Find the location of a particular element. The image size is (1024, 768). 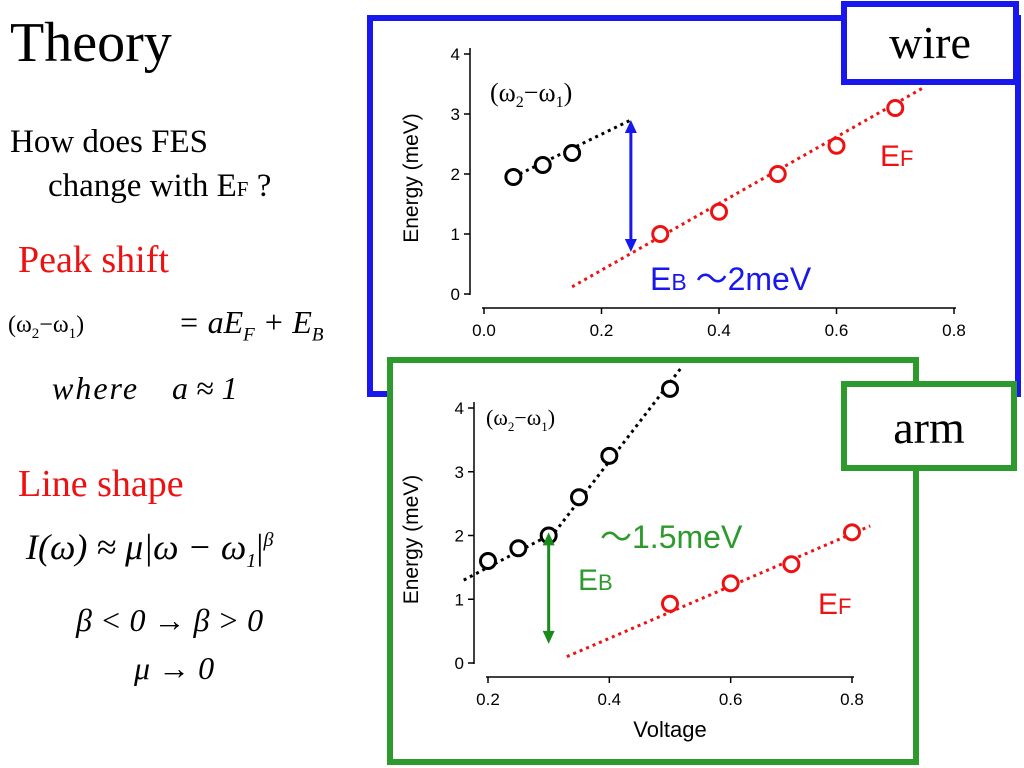

tilde-annotation: ～1.5meV is located at coordinates (671, 537).